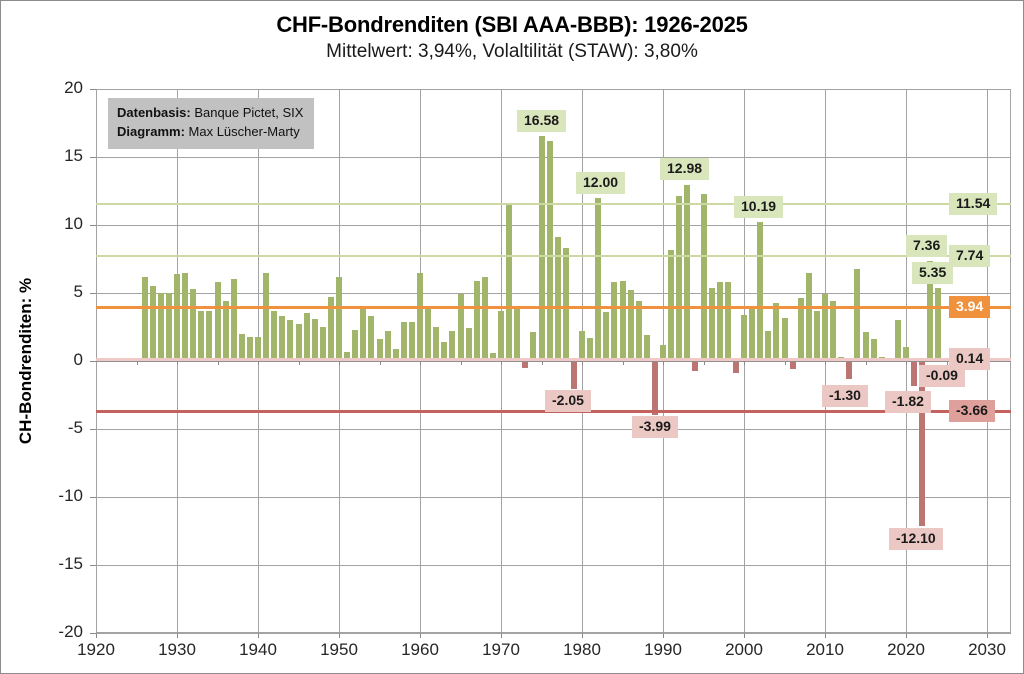  Describe the element at coordinates (973, 204) in the screenshot. I see `stat-line-label-11.54: 11.54` at that location.